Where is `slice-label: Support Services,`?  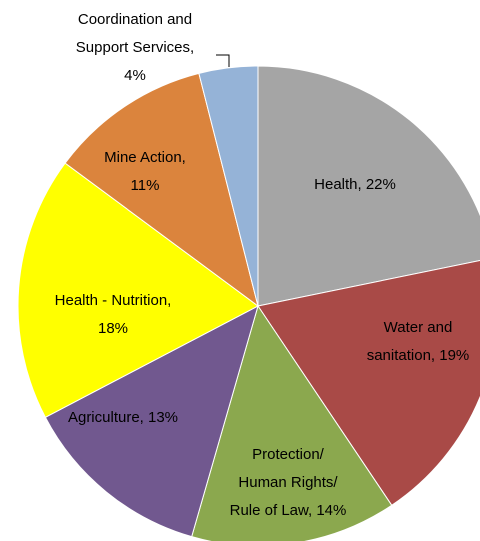 slice-label: Support Services, is located at coordinates (135, 47).